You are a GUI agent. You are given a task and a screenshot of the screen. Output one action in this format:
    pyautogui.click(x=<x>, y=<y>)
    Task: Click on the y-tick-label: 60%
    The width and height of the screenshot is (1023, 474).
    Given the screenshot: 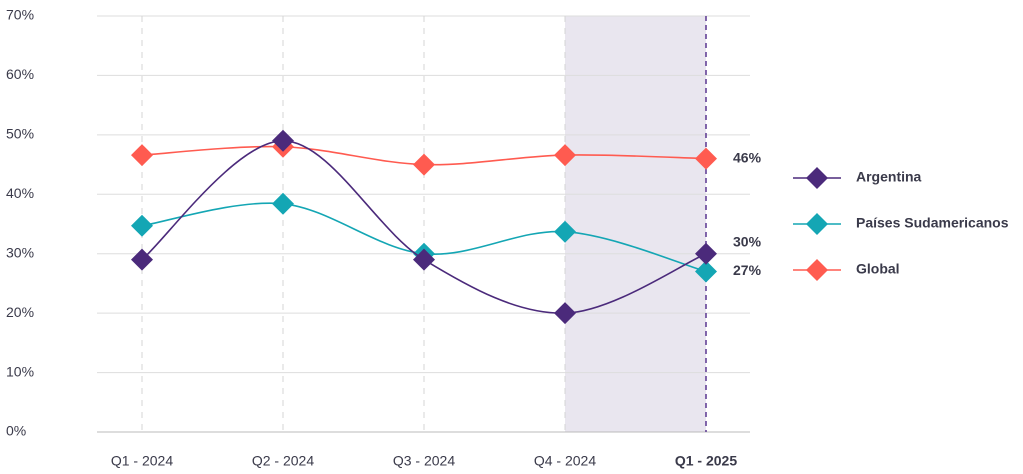 What is the action you would take?
    pyautogui.click(x=20, y=74)
    